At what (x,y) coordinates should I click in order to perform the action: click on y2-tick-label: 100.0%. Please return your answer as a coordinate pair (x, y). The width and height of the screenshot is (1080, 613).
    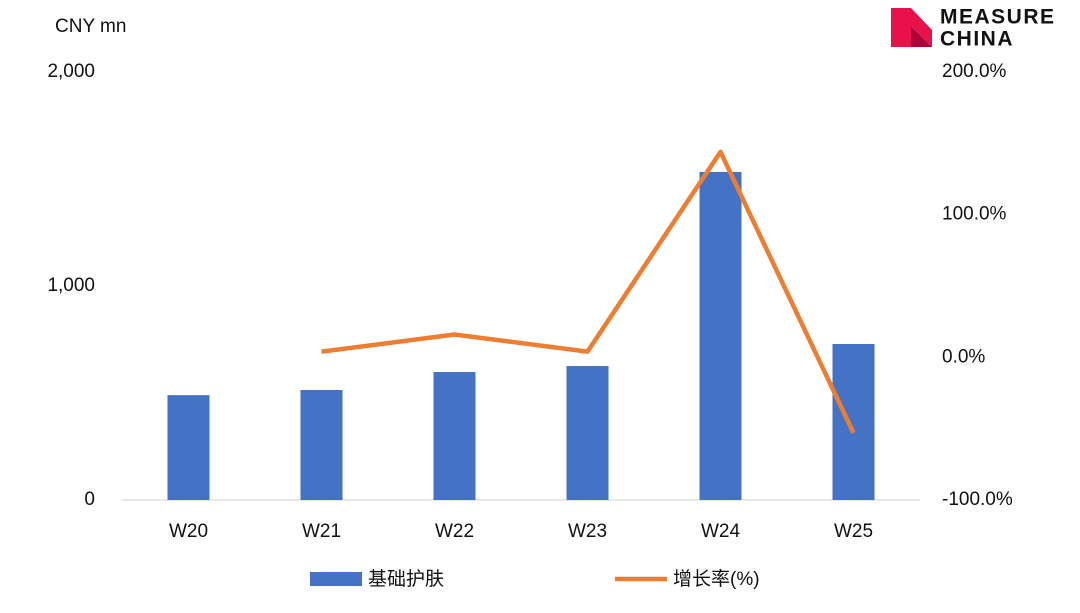
    Looking at the image, I should click on (974, 214).